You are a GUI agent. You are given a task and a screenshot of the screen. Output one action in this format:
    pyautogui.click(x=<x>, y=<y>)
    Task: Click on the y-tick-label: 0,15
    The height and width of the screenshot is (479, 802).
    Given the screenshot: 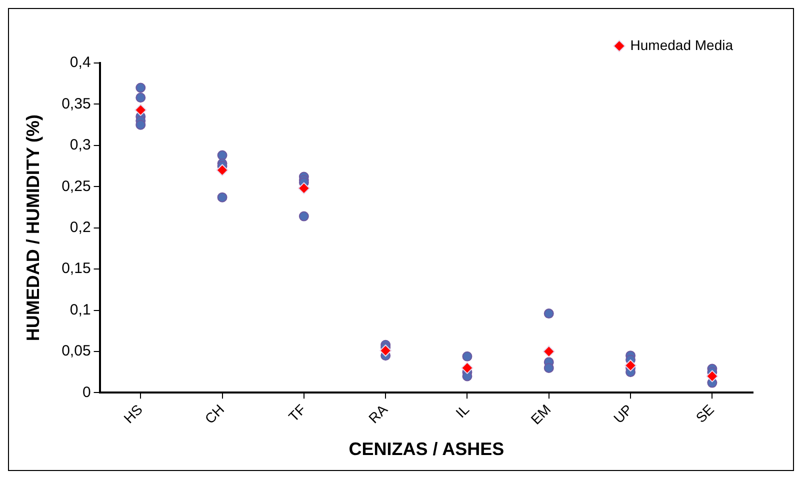 What is the action you would take?
    pyautogui.click(x=76, y=269)
    